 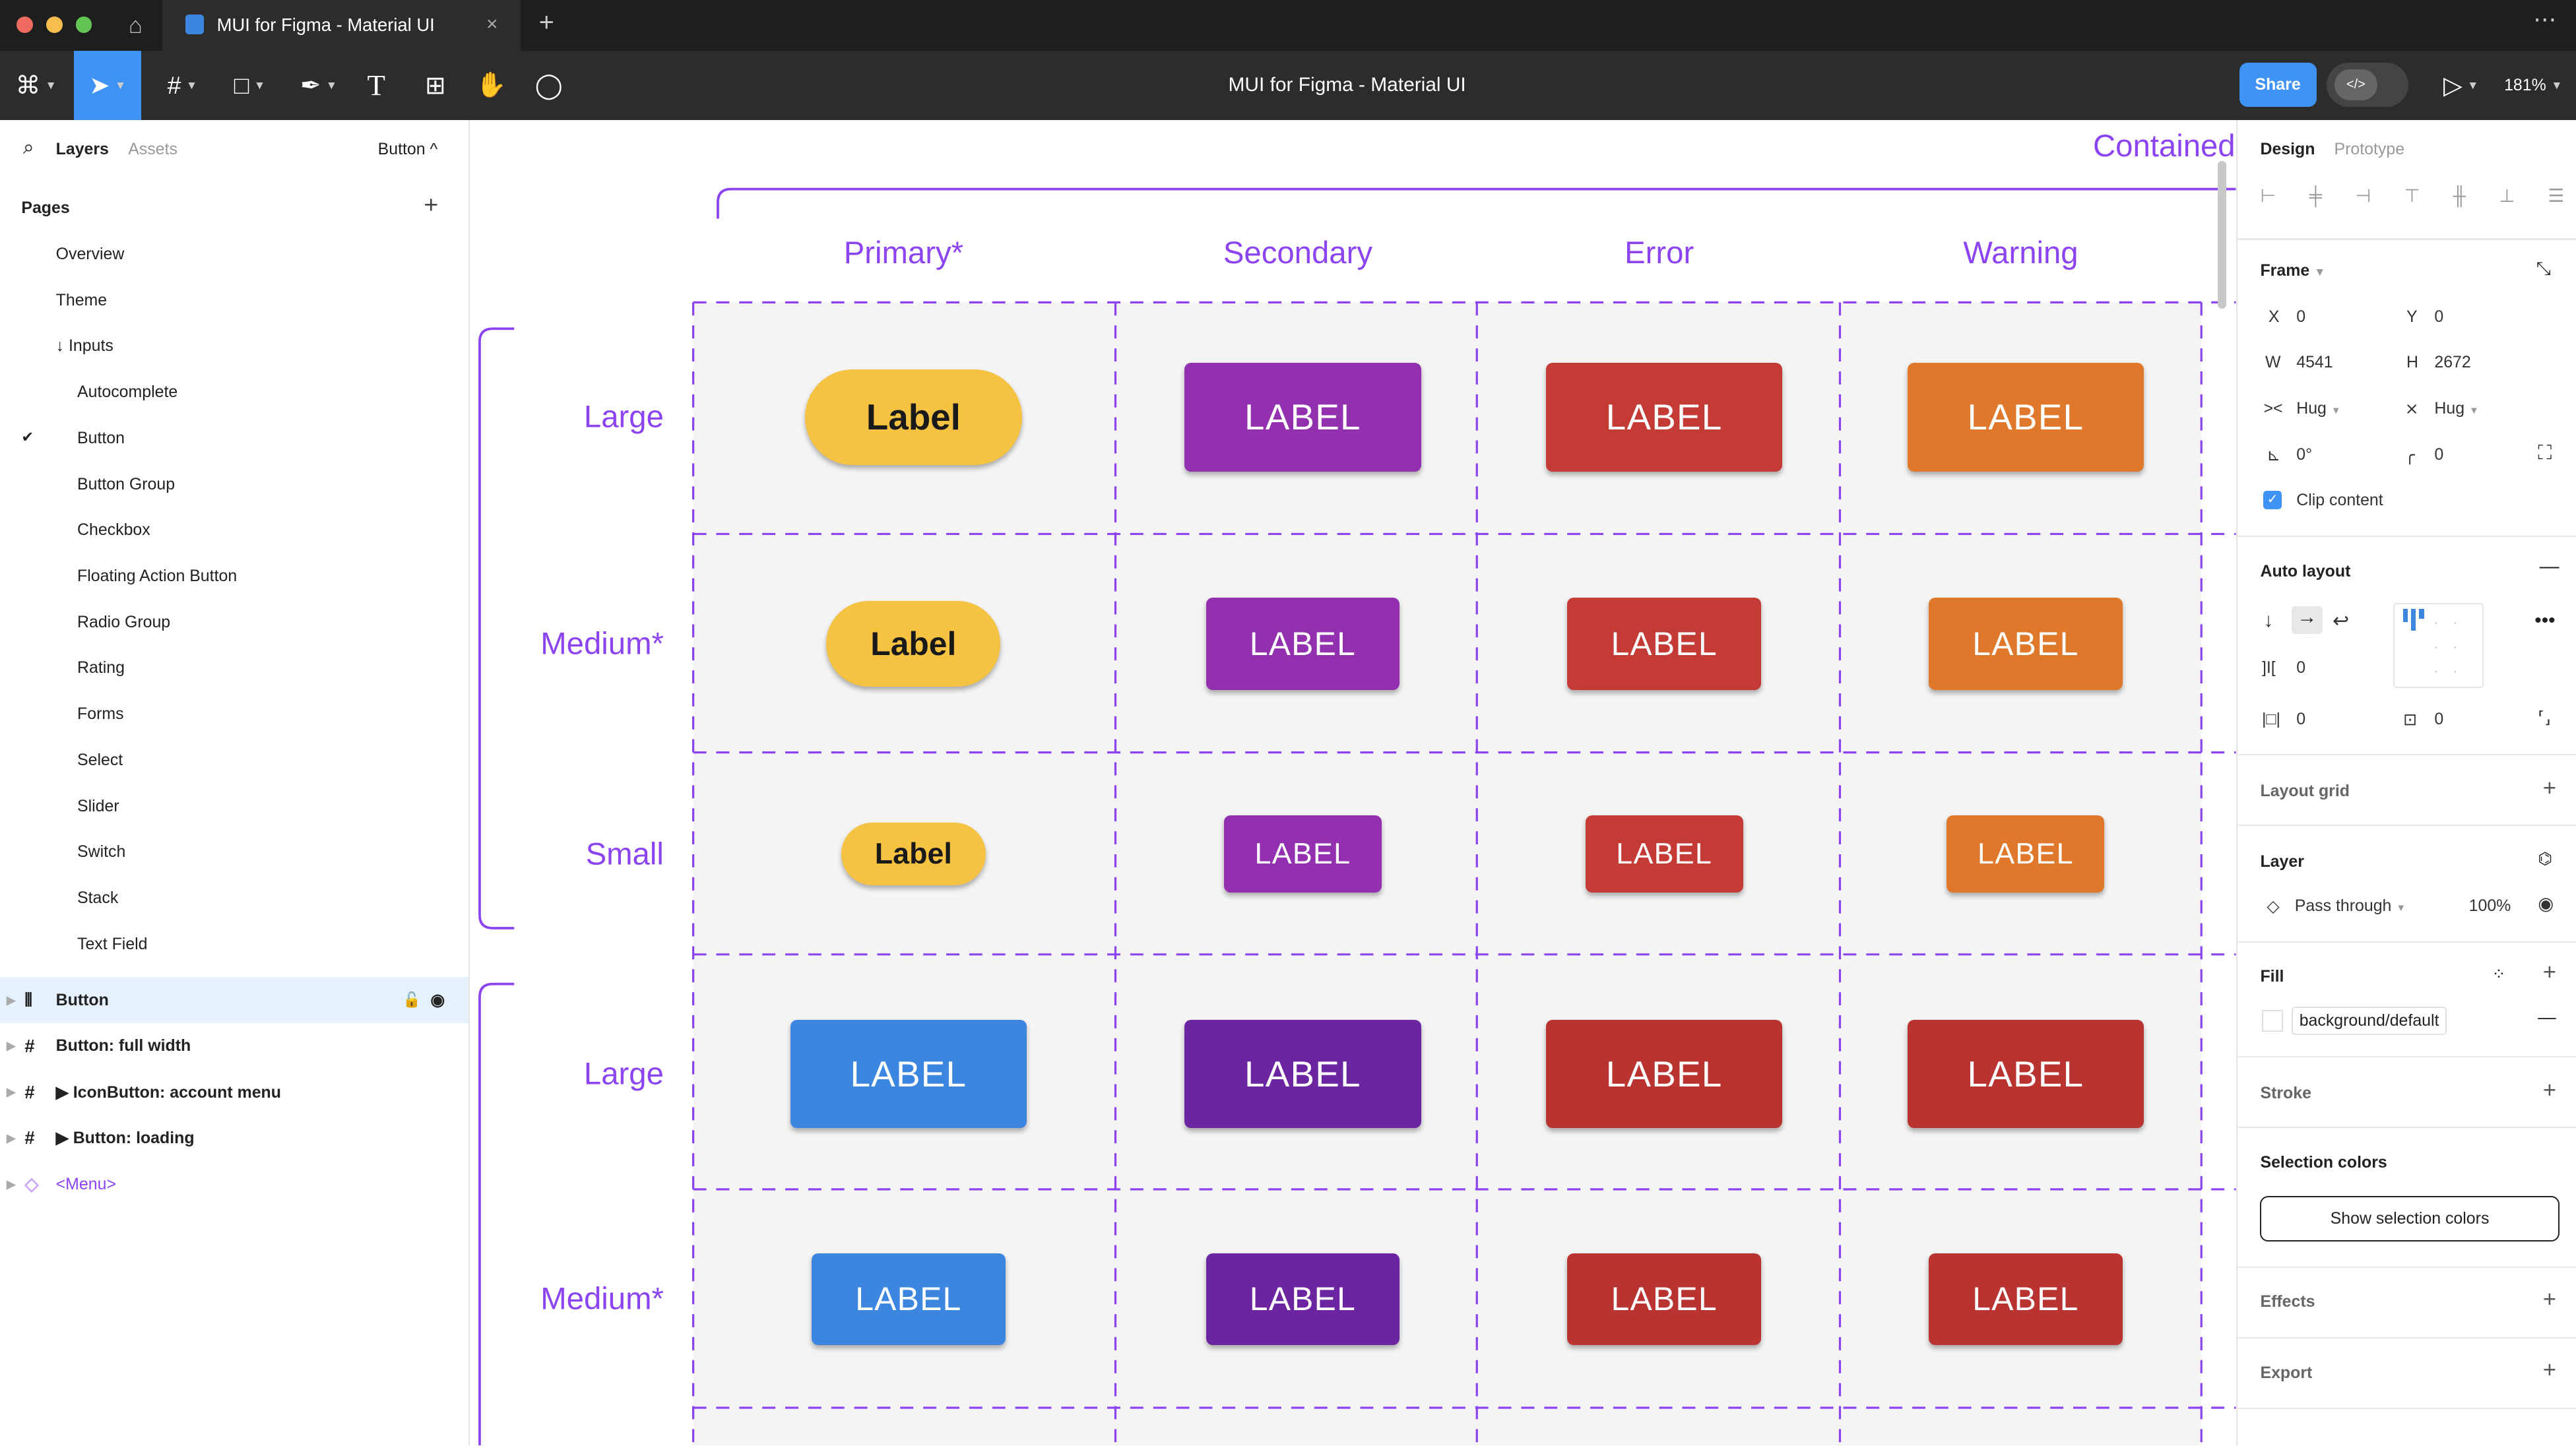 I want to click on align-left-icon: ⊢, so click(x=2268, y=195).